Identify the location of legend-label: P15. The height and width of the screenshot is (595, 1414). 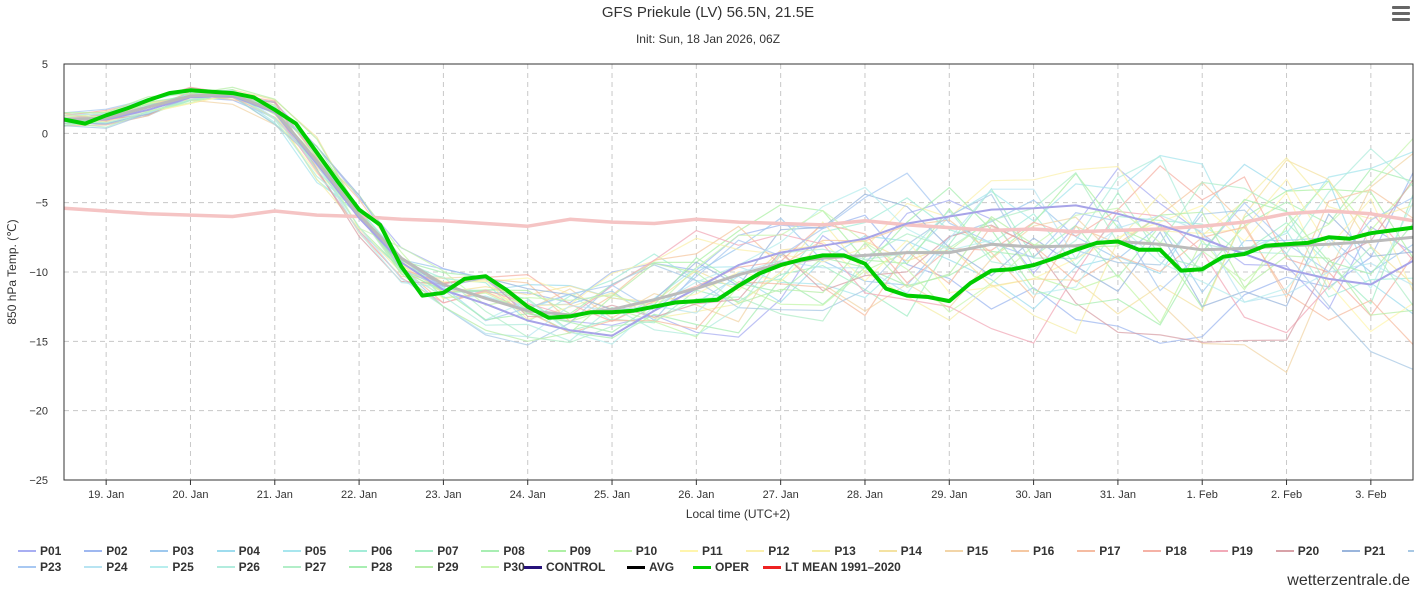
(977, 551).